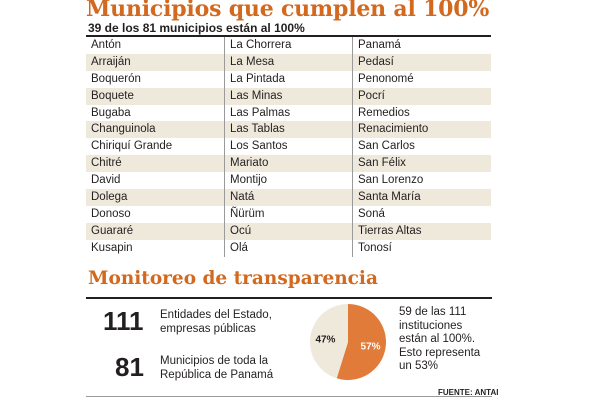 The width and height of the screenshot is (591, 400). I want to click on municipality-cell: Pedasí, so click(422, 62).